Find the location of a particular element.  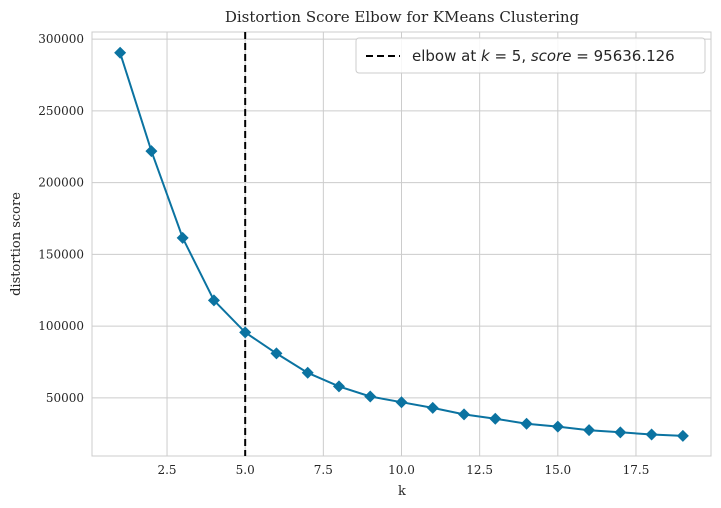

y-tick-label: 300000 is located at coordinates (61, 39).